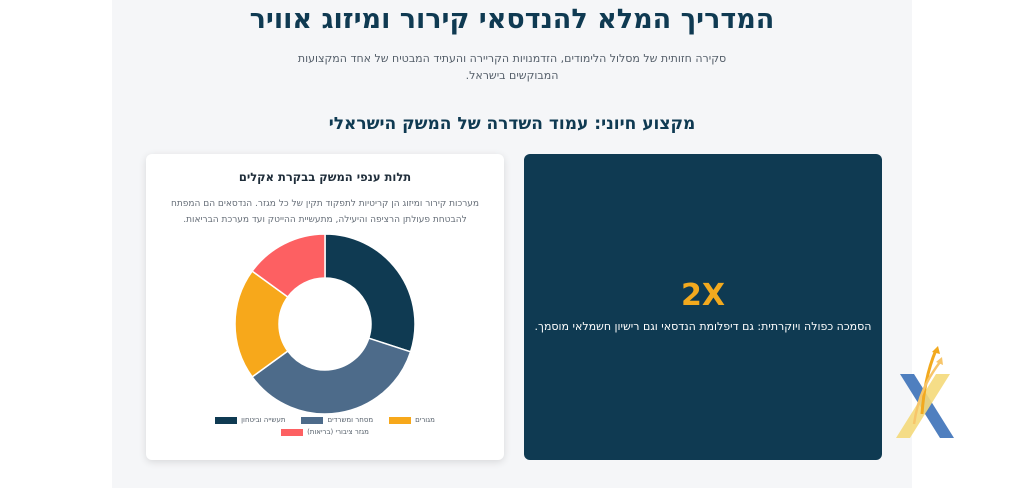  What do you see at coordinates (425, 420) in the screenshot?
I see `legend-label: מגורים` at bounding box center [425, 420].